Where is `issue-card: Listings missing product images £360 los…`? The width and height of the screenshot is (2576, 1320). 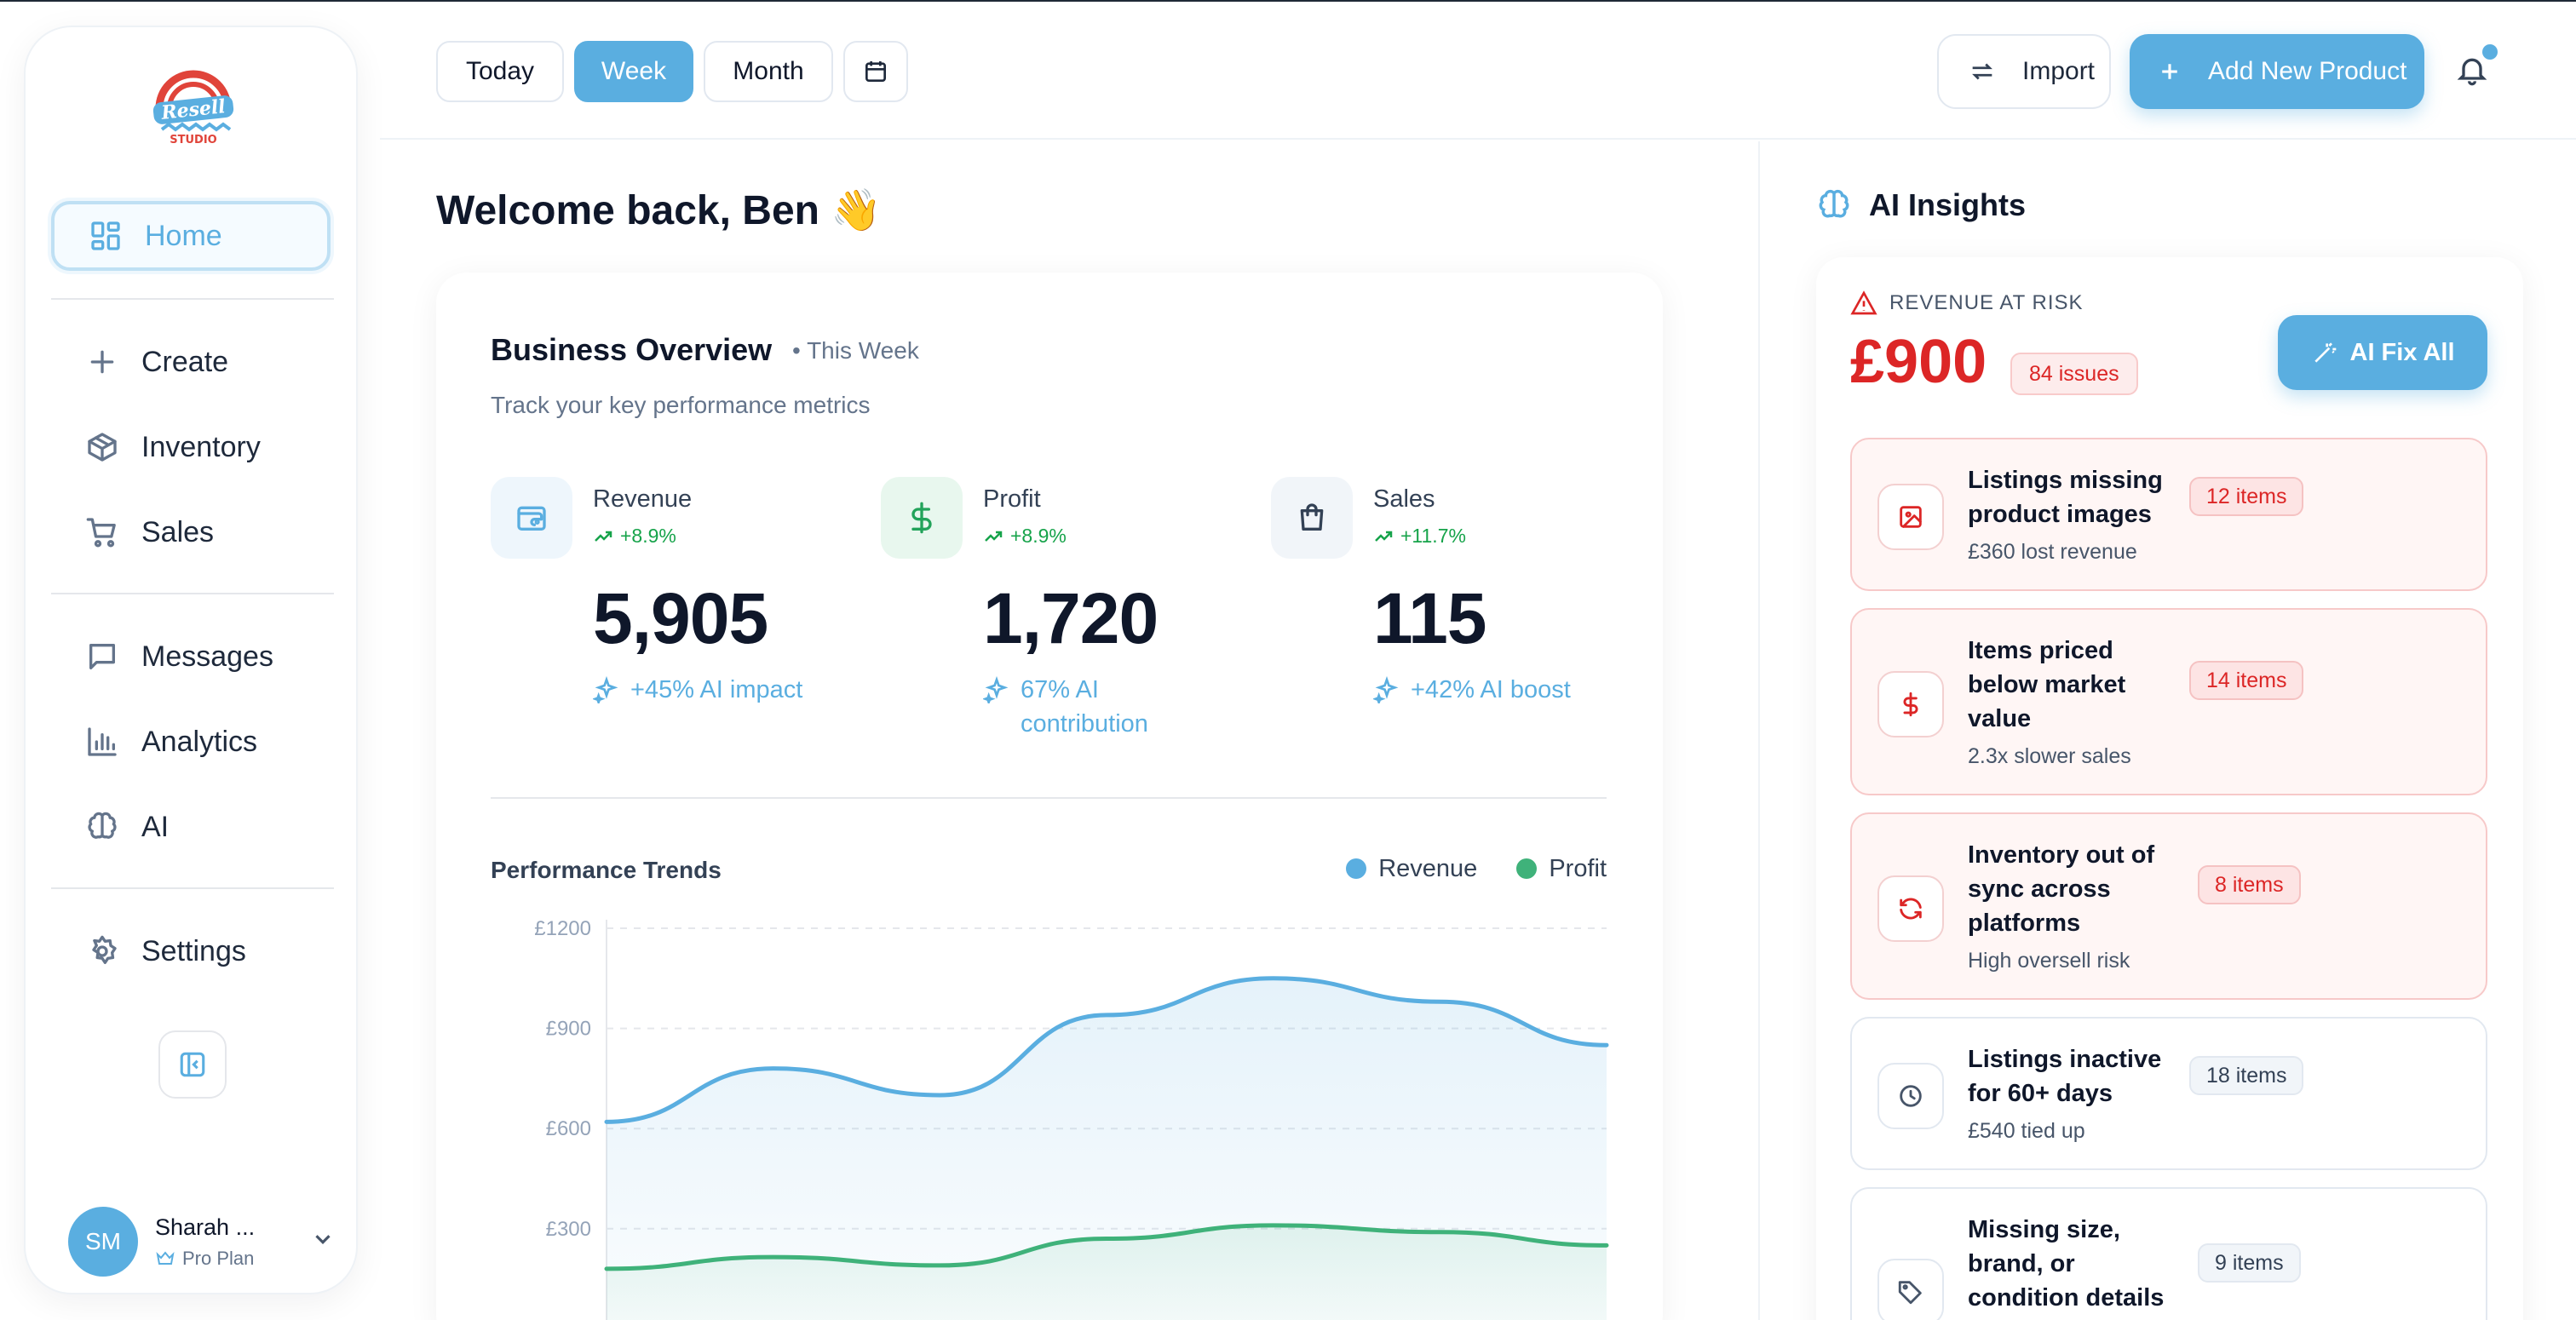
issue-card: Listings missing product images £360 los… is located at coordinates (2169, 514).